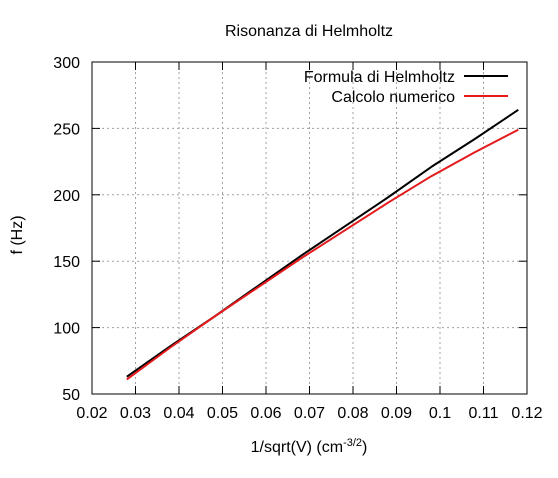 The width and height of the screenshot is (558, 478). What do you see at coordinates (309, 413) in the screenshot?
I see `x-tick-label: 0.07` at bounding box center [309, 413].